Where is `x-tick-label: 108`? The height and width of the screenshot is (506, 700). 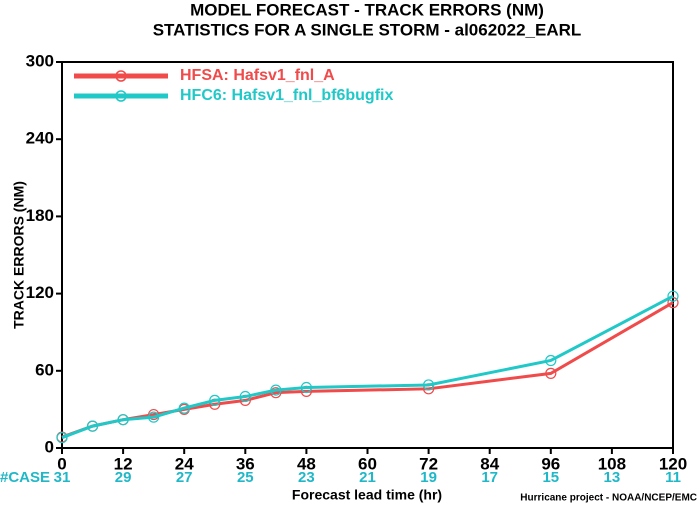
x-tick-label: 108 is located at coordinates (612, 463).